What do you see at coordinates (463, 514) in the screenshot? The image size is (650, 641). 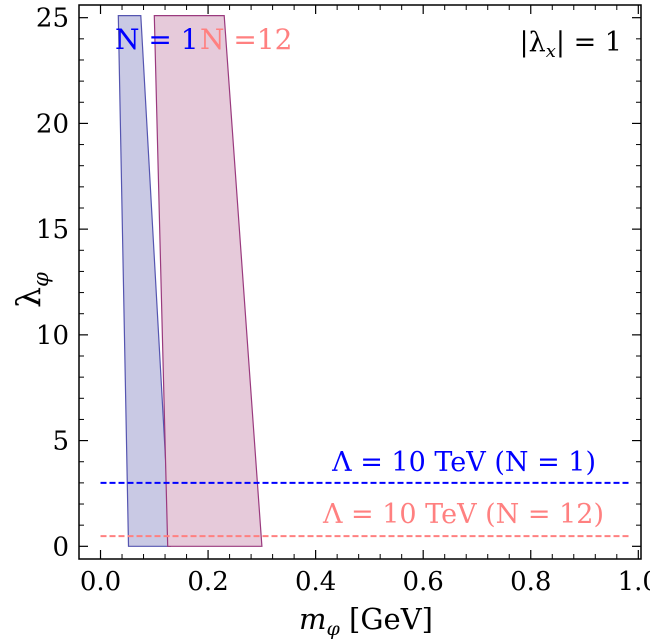 I see `ref-line-label-n12: Λ = 10 TeV (N = 12)` at bounding box center [463, 514].